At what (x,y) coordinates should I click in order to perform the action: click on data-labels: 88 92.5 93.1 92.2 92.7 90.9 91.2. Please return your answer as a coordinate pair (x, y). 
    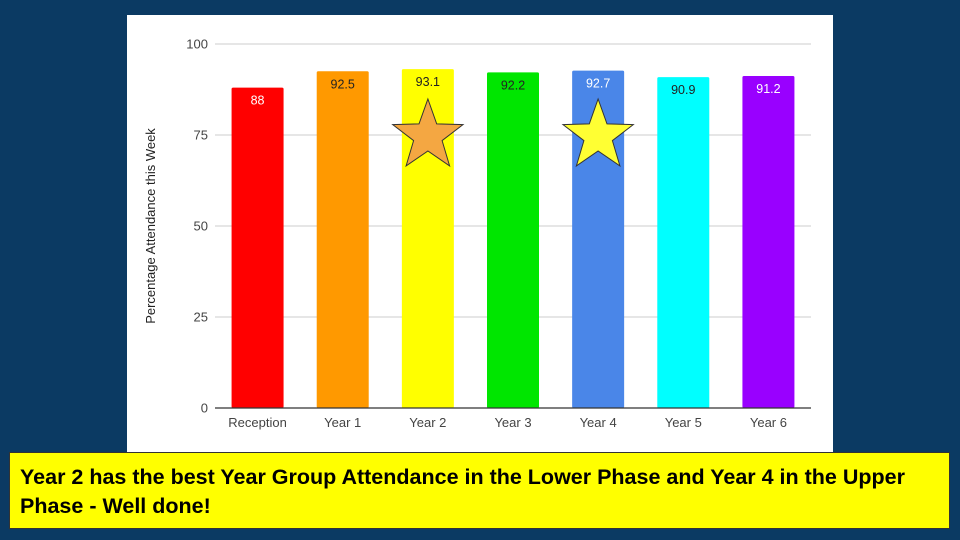
    Looking at the image, I should click on (516, 91).